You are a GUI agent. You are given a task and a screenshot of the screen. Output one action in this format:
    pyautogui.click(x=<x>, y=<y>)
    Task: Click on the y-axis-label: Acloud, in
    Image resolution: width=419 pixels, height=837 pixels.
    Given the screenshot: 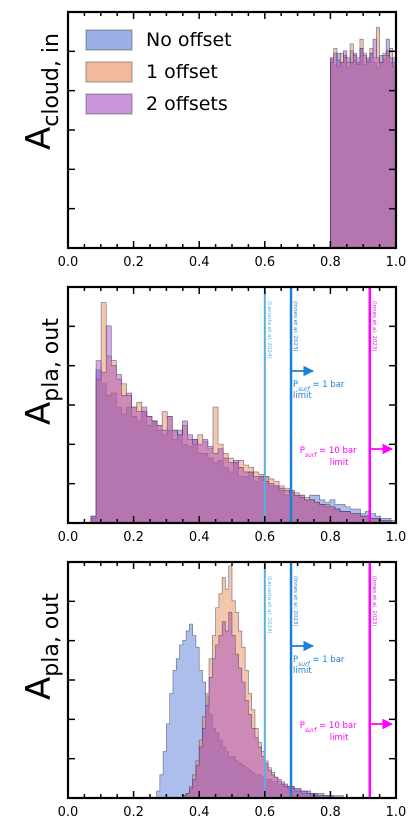 What is the action you would take?
    pyautogui.click(x=41, y=91)
    